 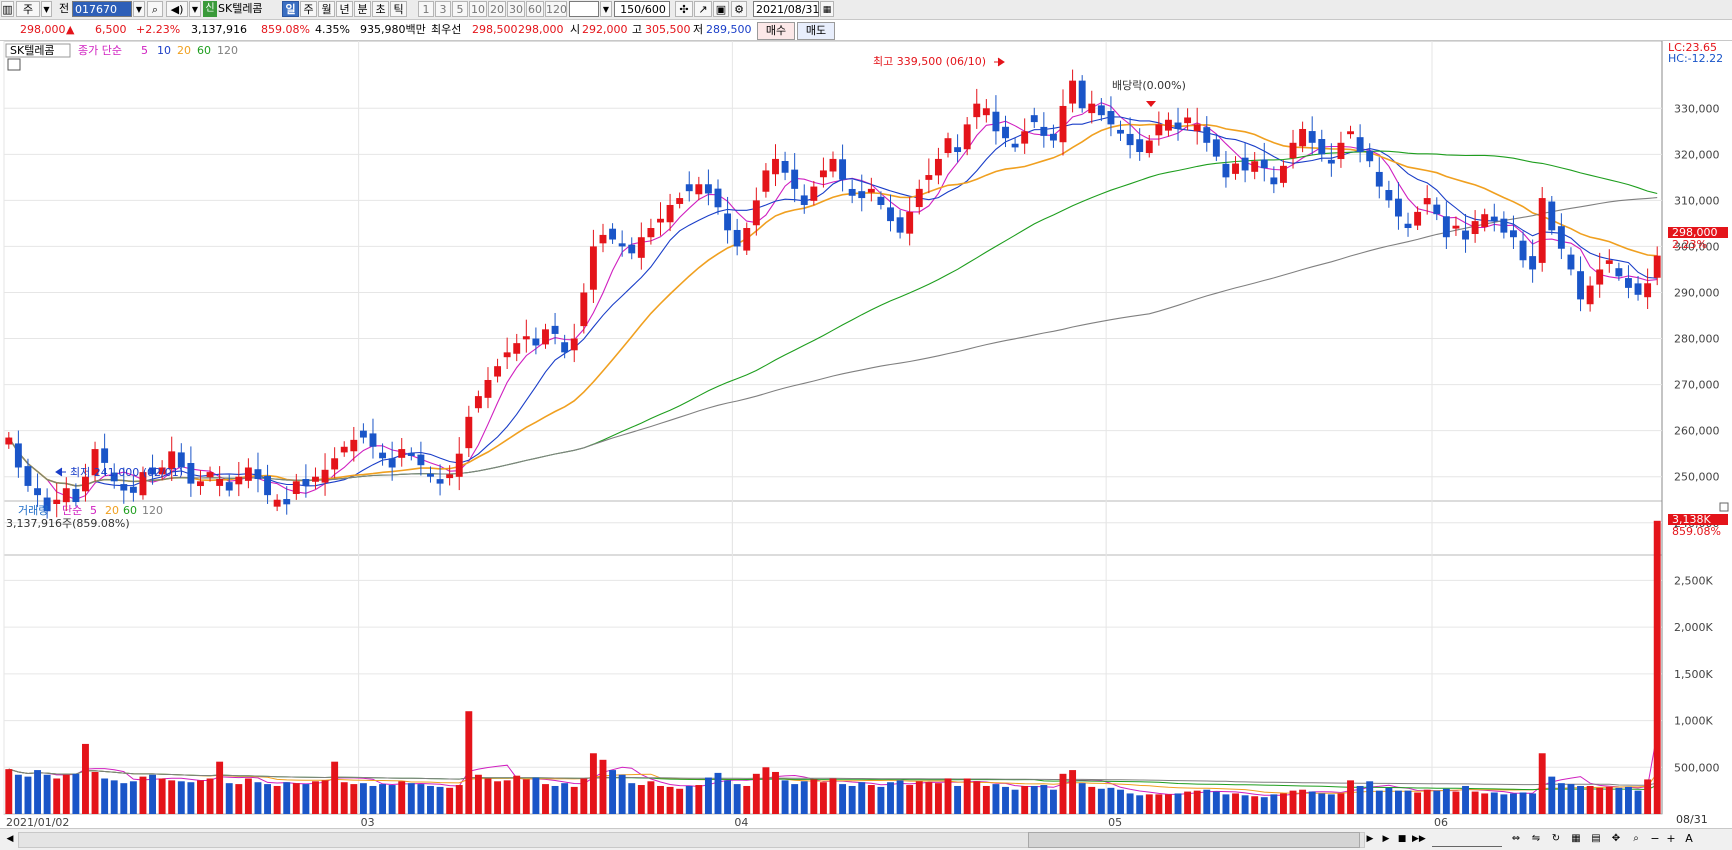 What do you see at coordinates (684, 9) in the screenshot?
I see `indicator-icon: ✣` at bounding box center [684, 9].